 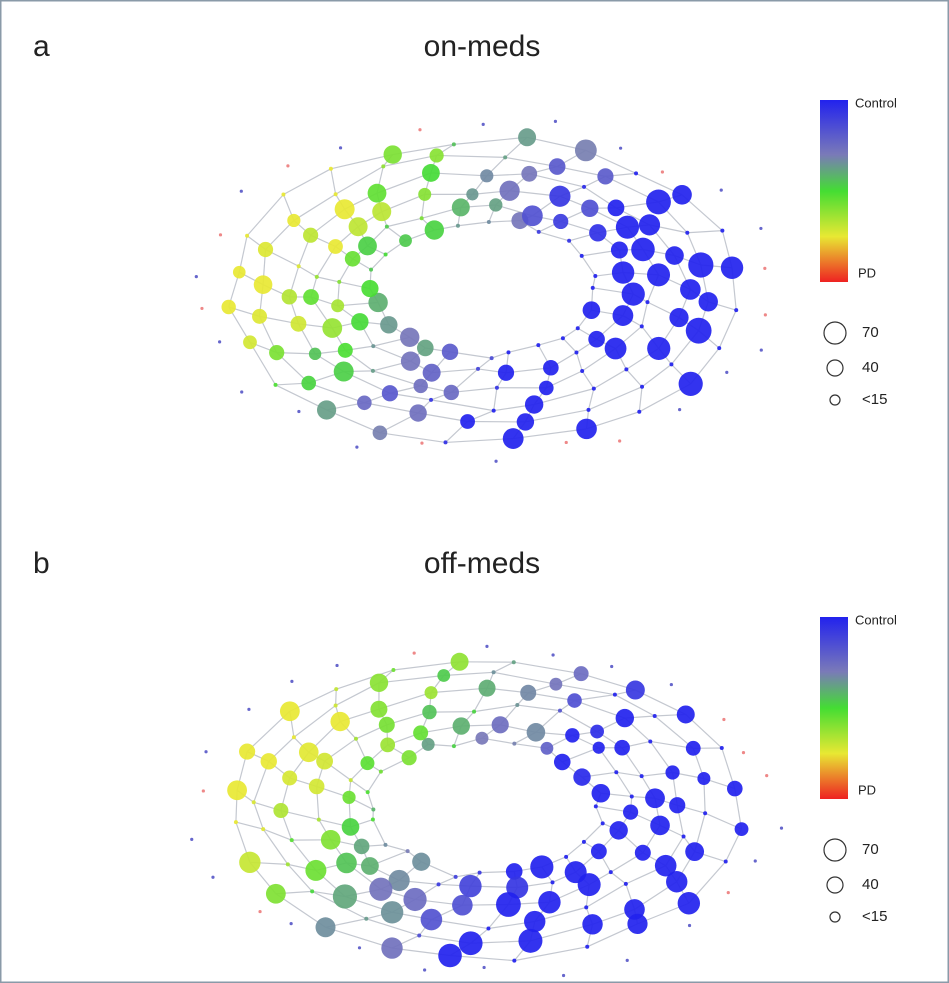 What do you see at coordinates (41, 563) in the screenshot?
I see `panel-label: b` at bounding box center [41, 563].